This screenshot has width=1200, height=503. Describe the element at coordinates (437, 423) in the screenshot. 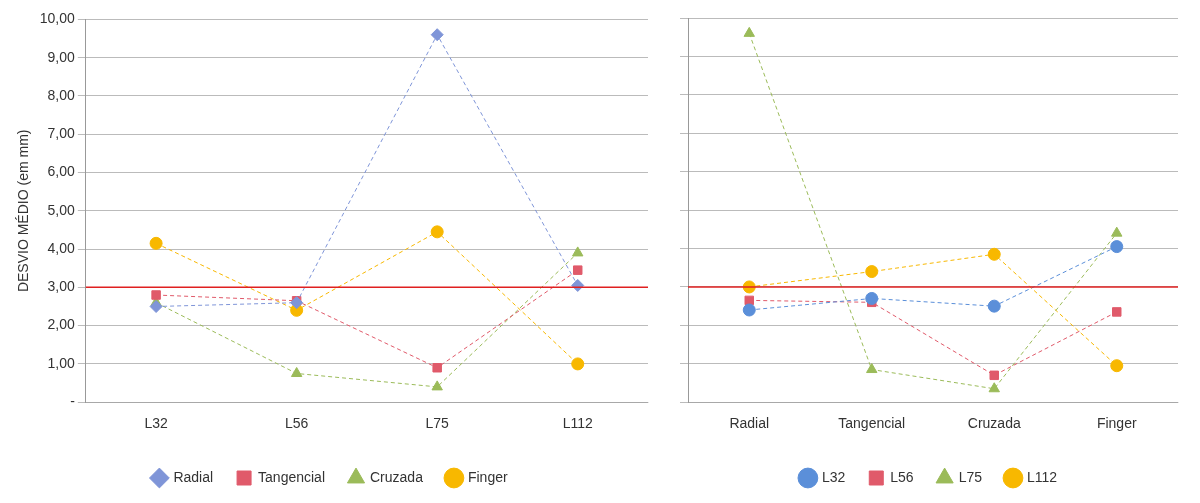

I see `x-tick-label: L75` at that location.